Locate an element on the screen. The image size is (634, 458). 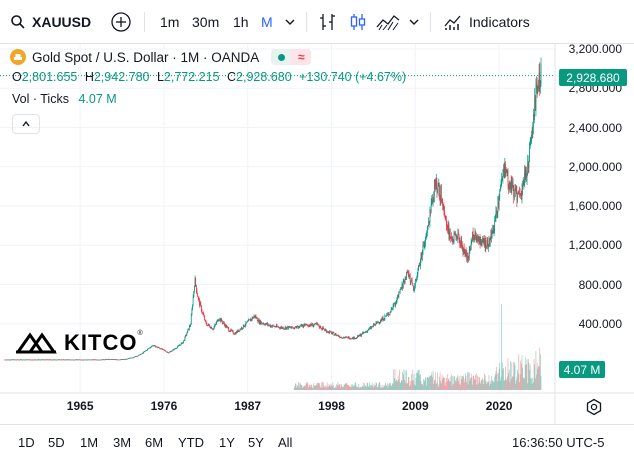
chart-settings-button is located at coordinates (594, 407).